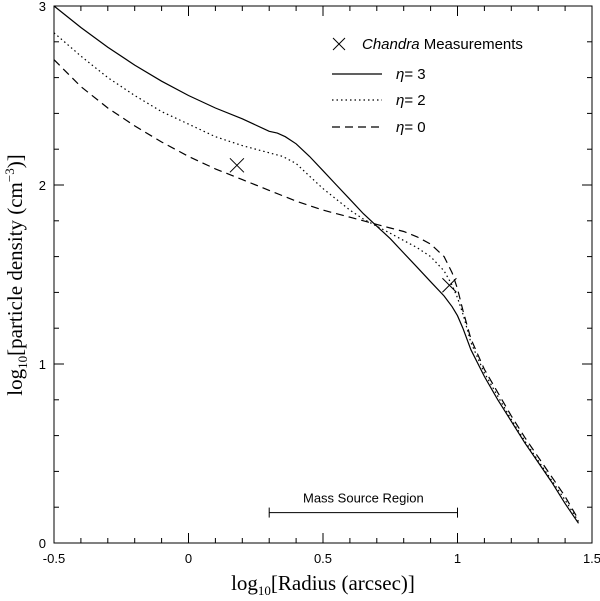  Describe the element at coordinates (323, 584) in the screenshot. I see `x-axis-title: log10[Radius (arcsec)]` at that location.